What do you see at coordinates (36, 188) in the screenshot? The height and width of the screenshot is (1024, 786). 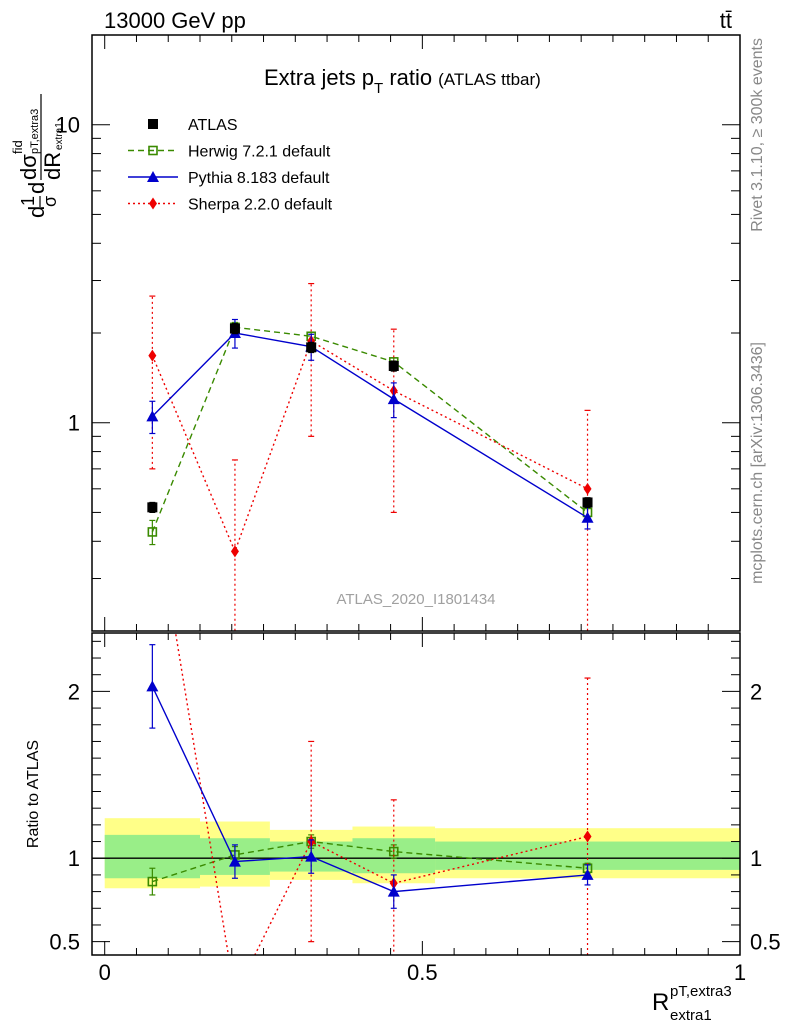 I see `y-label-d2: d` at bounding box center [36, 188].